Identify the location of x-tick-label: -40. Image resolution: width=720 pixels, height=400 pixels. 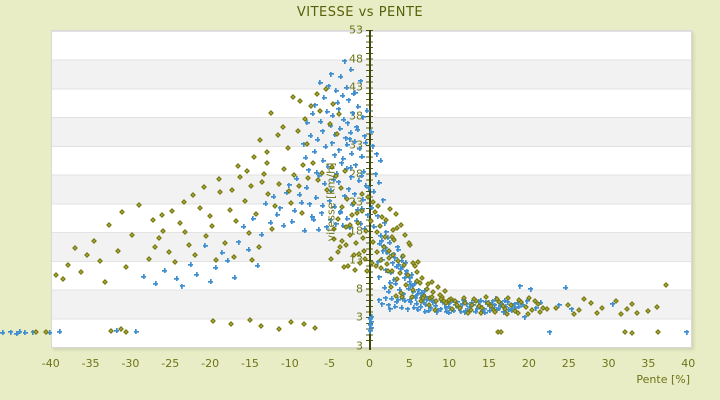
(50, 363).